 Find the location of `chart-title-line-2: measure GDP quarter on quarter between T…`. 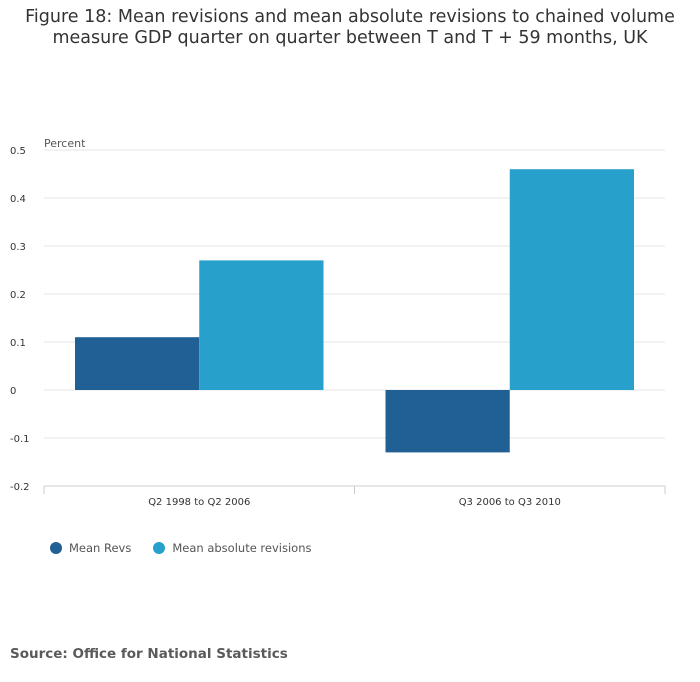

chart-title-line-2: measure GDP quarter on quarter between T… is located at coordinates (350, 38).